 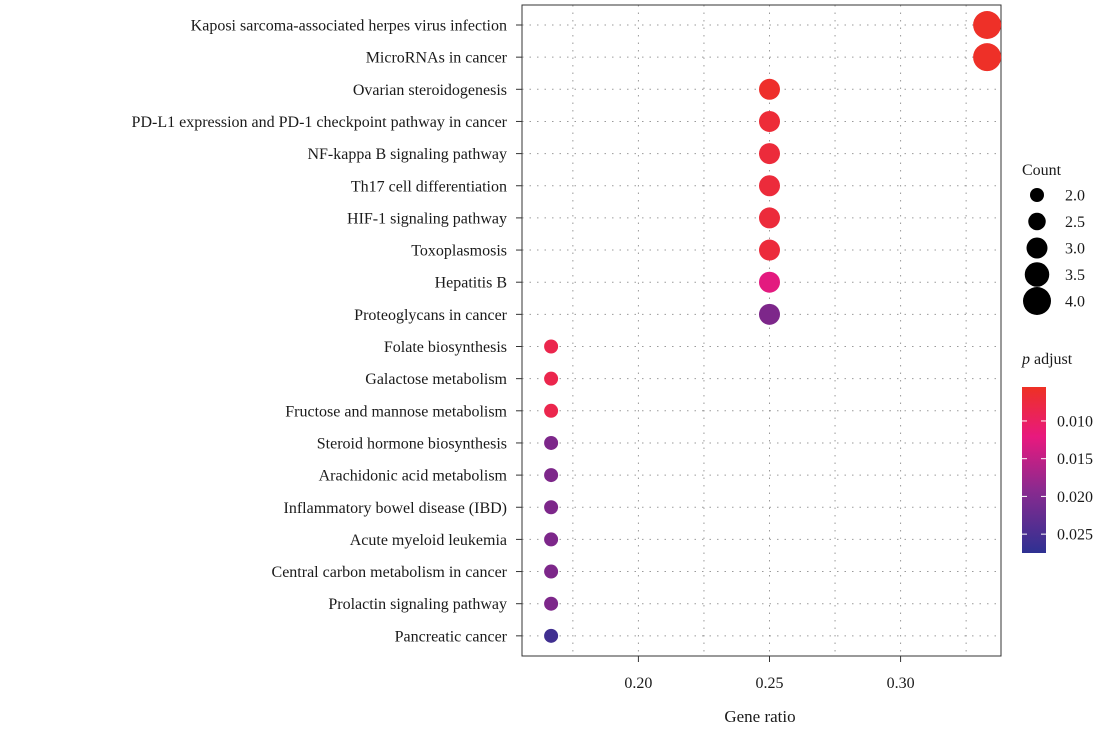 What do you see at coordinates (1034, 470) in the screenshot?
I see `padjust-colorbar` at bounding box center [1034, 470].